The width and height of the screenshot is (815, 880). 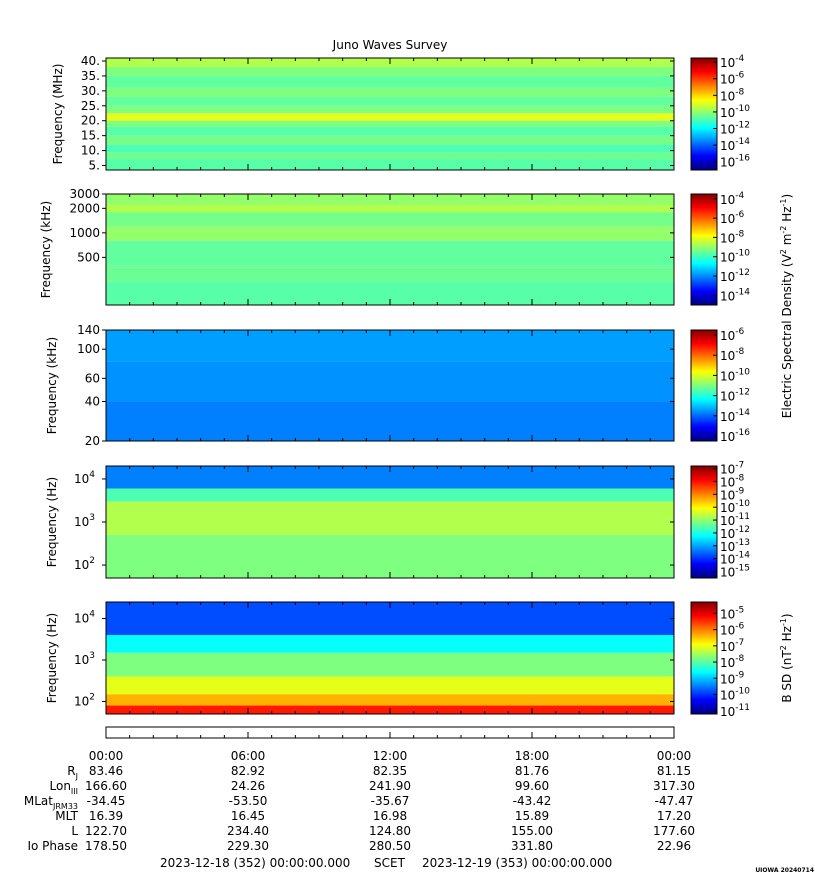 I want to click on ephemeris-value: 16.39, so click(x=106, y=816).